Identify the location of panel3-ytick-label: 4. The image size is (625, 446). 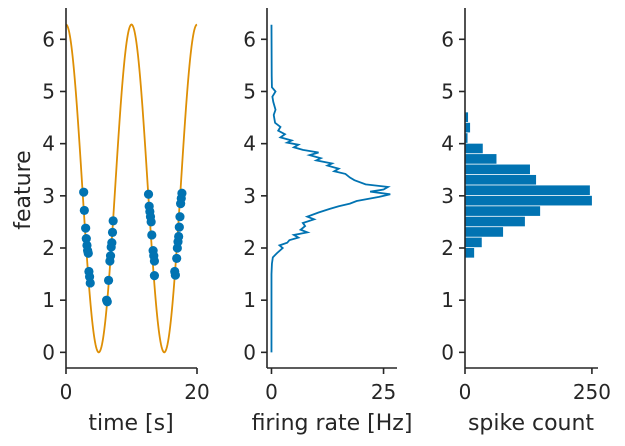
(447, 144).